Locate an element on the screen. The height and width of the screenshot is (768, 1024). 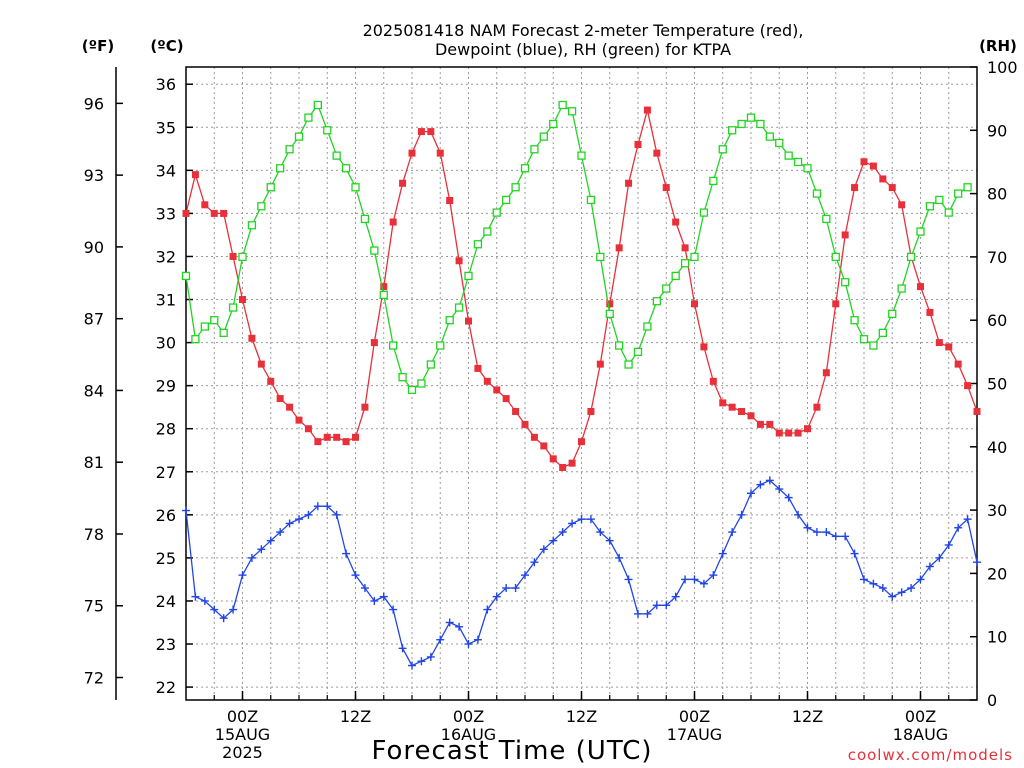
celsius-tick-label: 30 is located at coordinates (166, 343).